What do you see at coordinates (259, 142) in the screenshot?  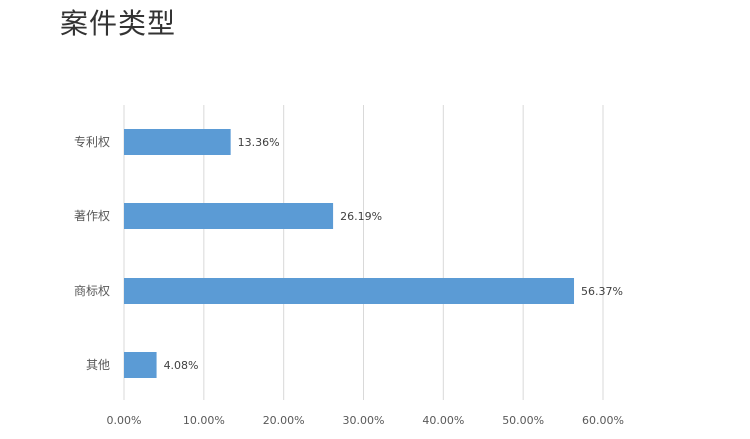 I see `value-label-0: 13.36%` at bounding box center [259, 142].